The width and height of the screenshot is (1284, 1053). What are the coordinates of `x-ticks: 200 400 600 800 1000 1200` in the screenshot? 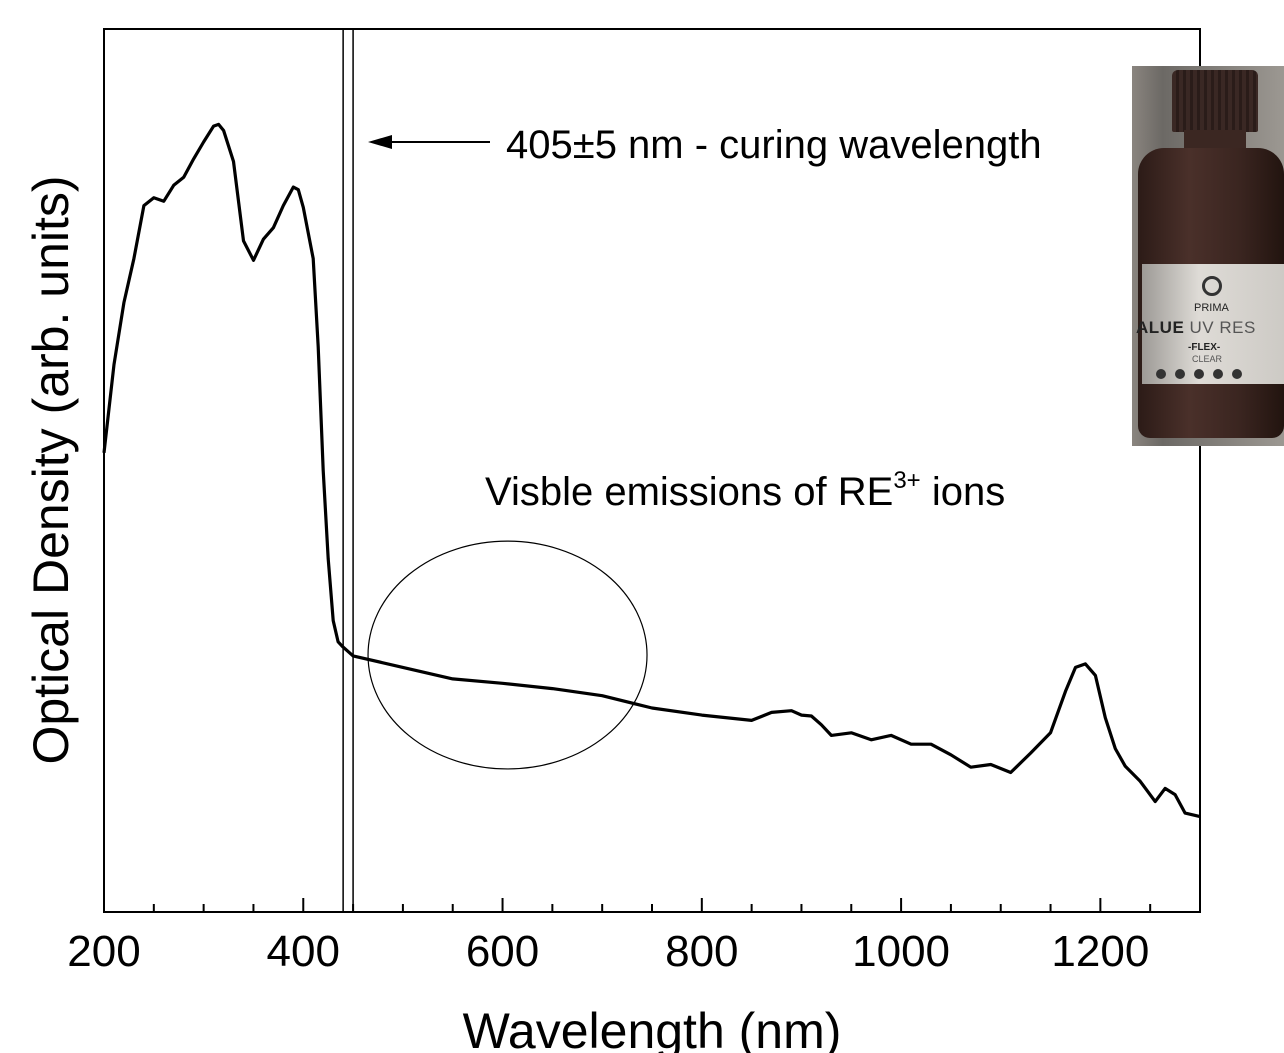 It's located at (634, 937).